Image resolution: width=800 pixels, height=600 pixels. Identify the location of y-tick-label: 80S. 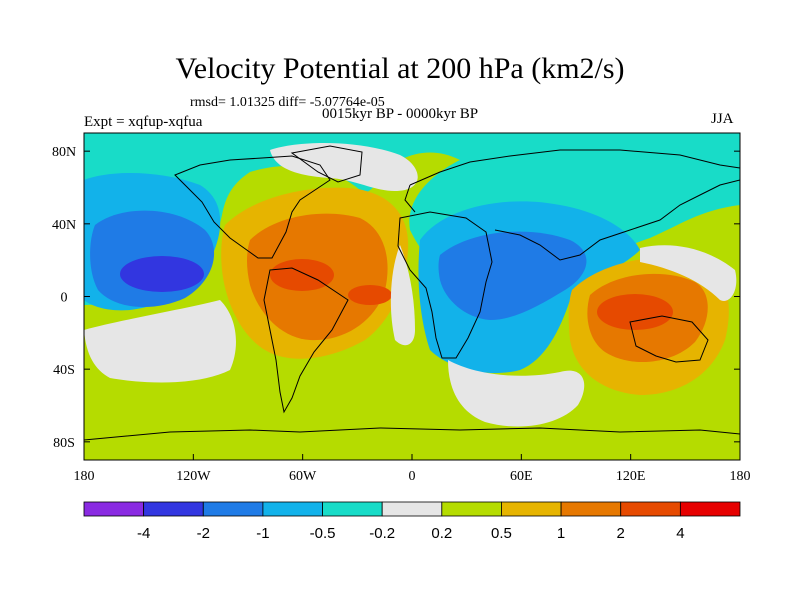
(64, 443).